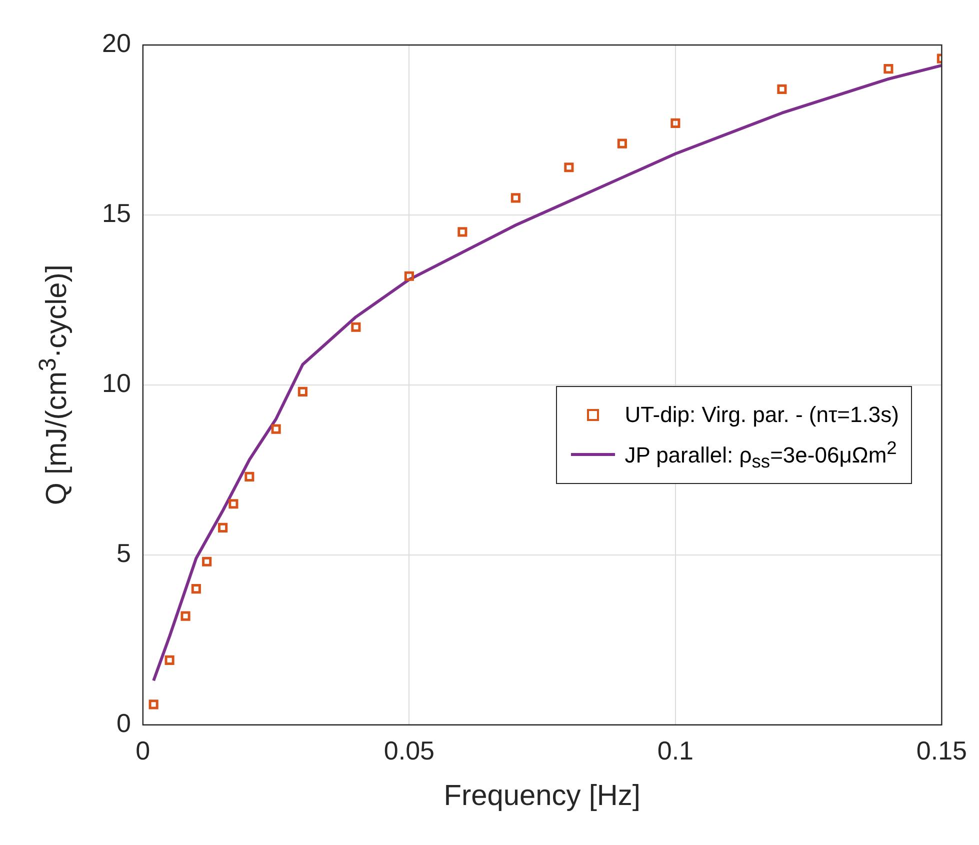  What do you see at coordinates (675, 751) in the screenshot?
I see `x-tick-label: 0.1` at bounding box center [675, 751].